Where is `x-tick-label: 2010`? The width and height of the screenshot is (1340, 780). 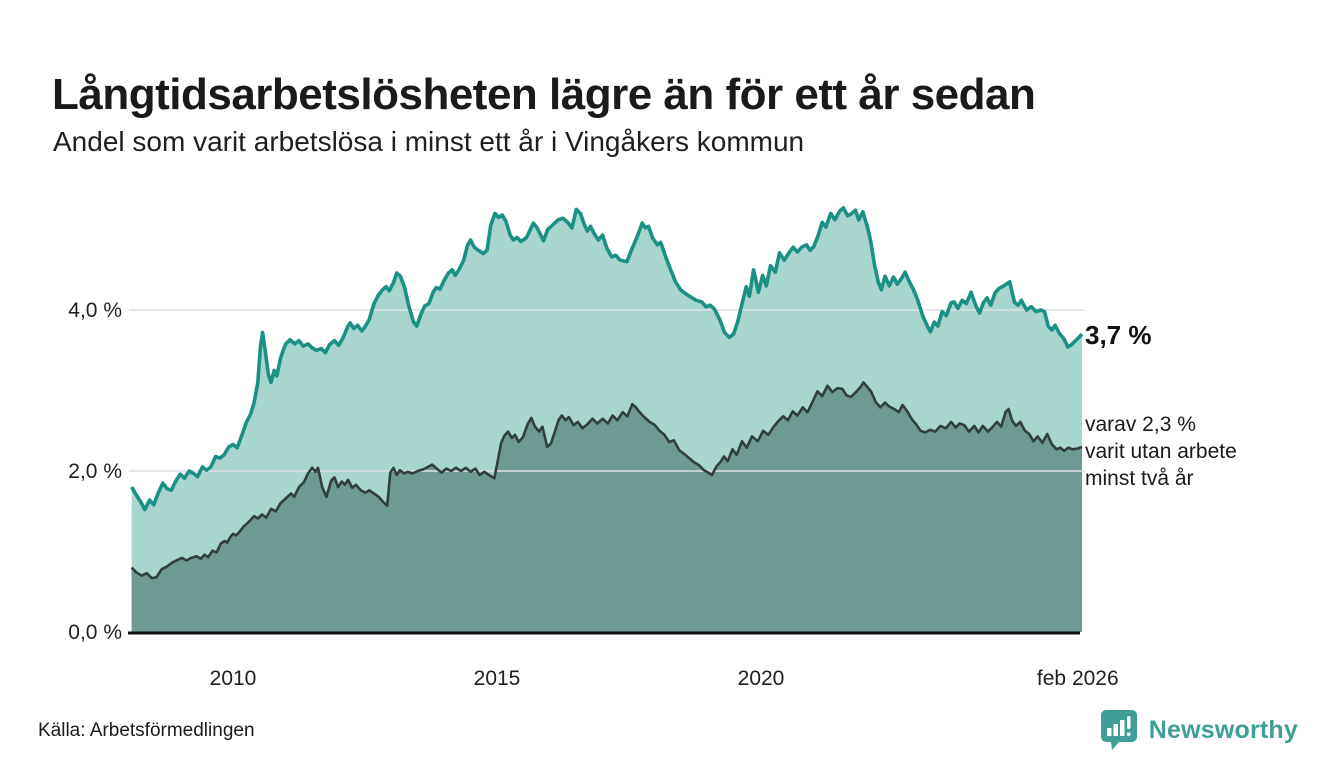 x-tick-label: 2010 is located at coordinates (233, 678).